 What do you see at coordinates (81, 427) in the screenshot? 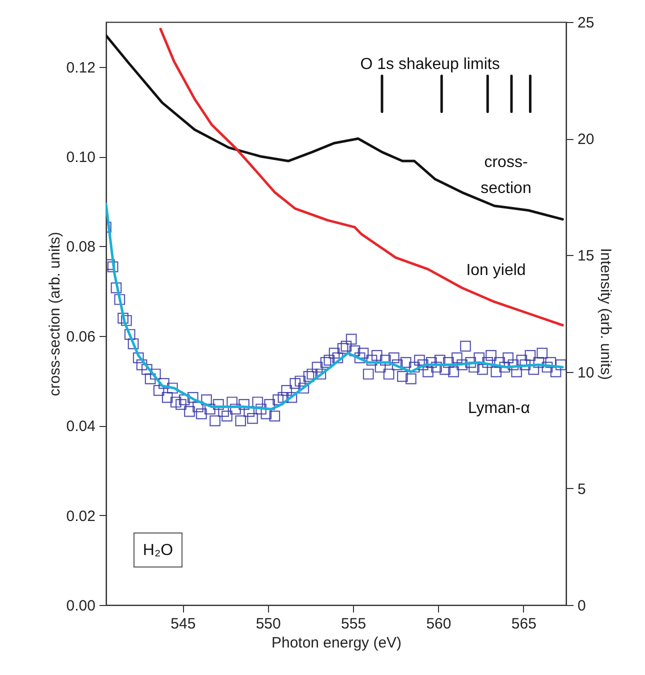
I see `y-tick-label: 0.04` at bounding box center [81, 427].